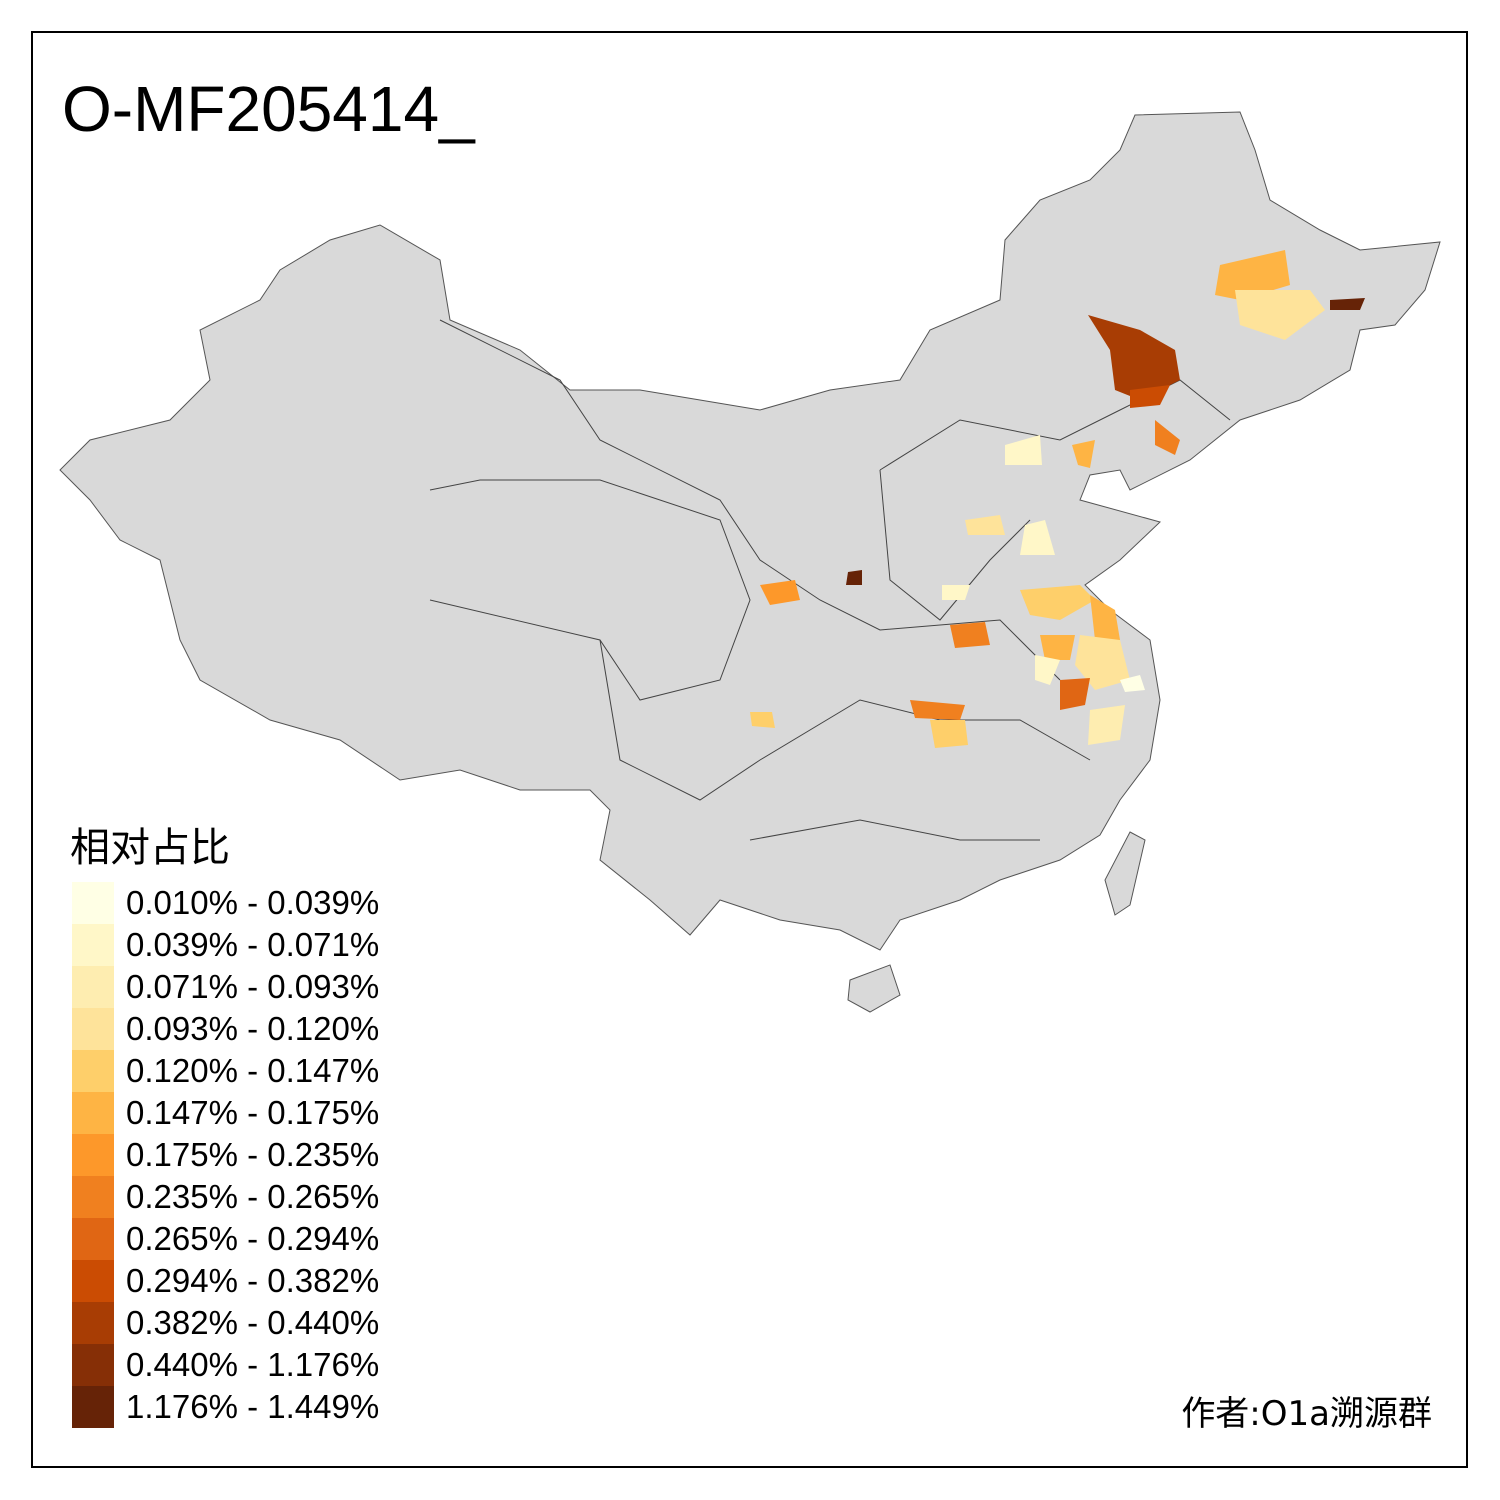  Describe the element at coordinates (253, 1280) in the screenshot. I see `legend-label: 0.294% - 0.382%` at that location.